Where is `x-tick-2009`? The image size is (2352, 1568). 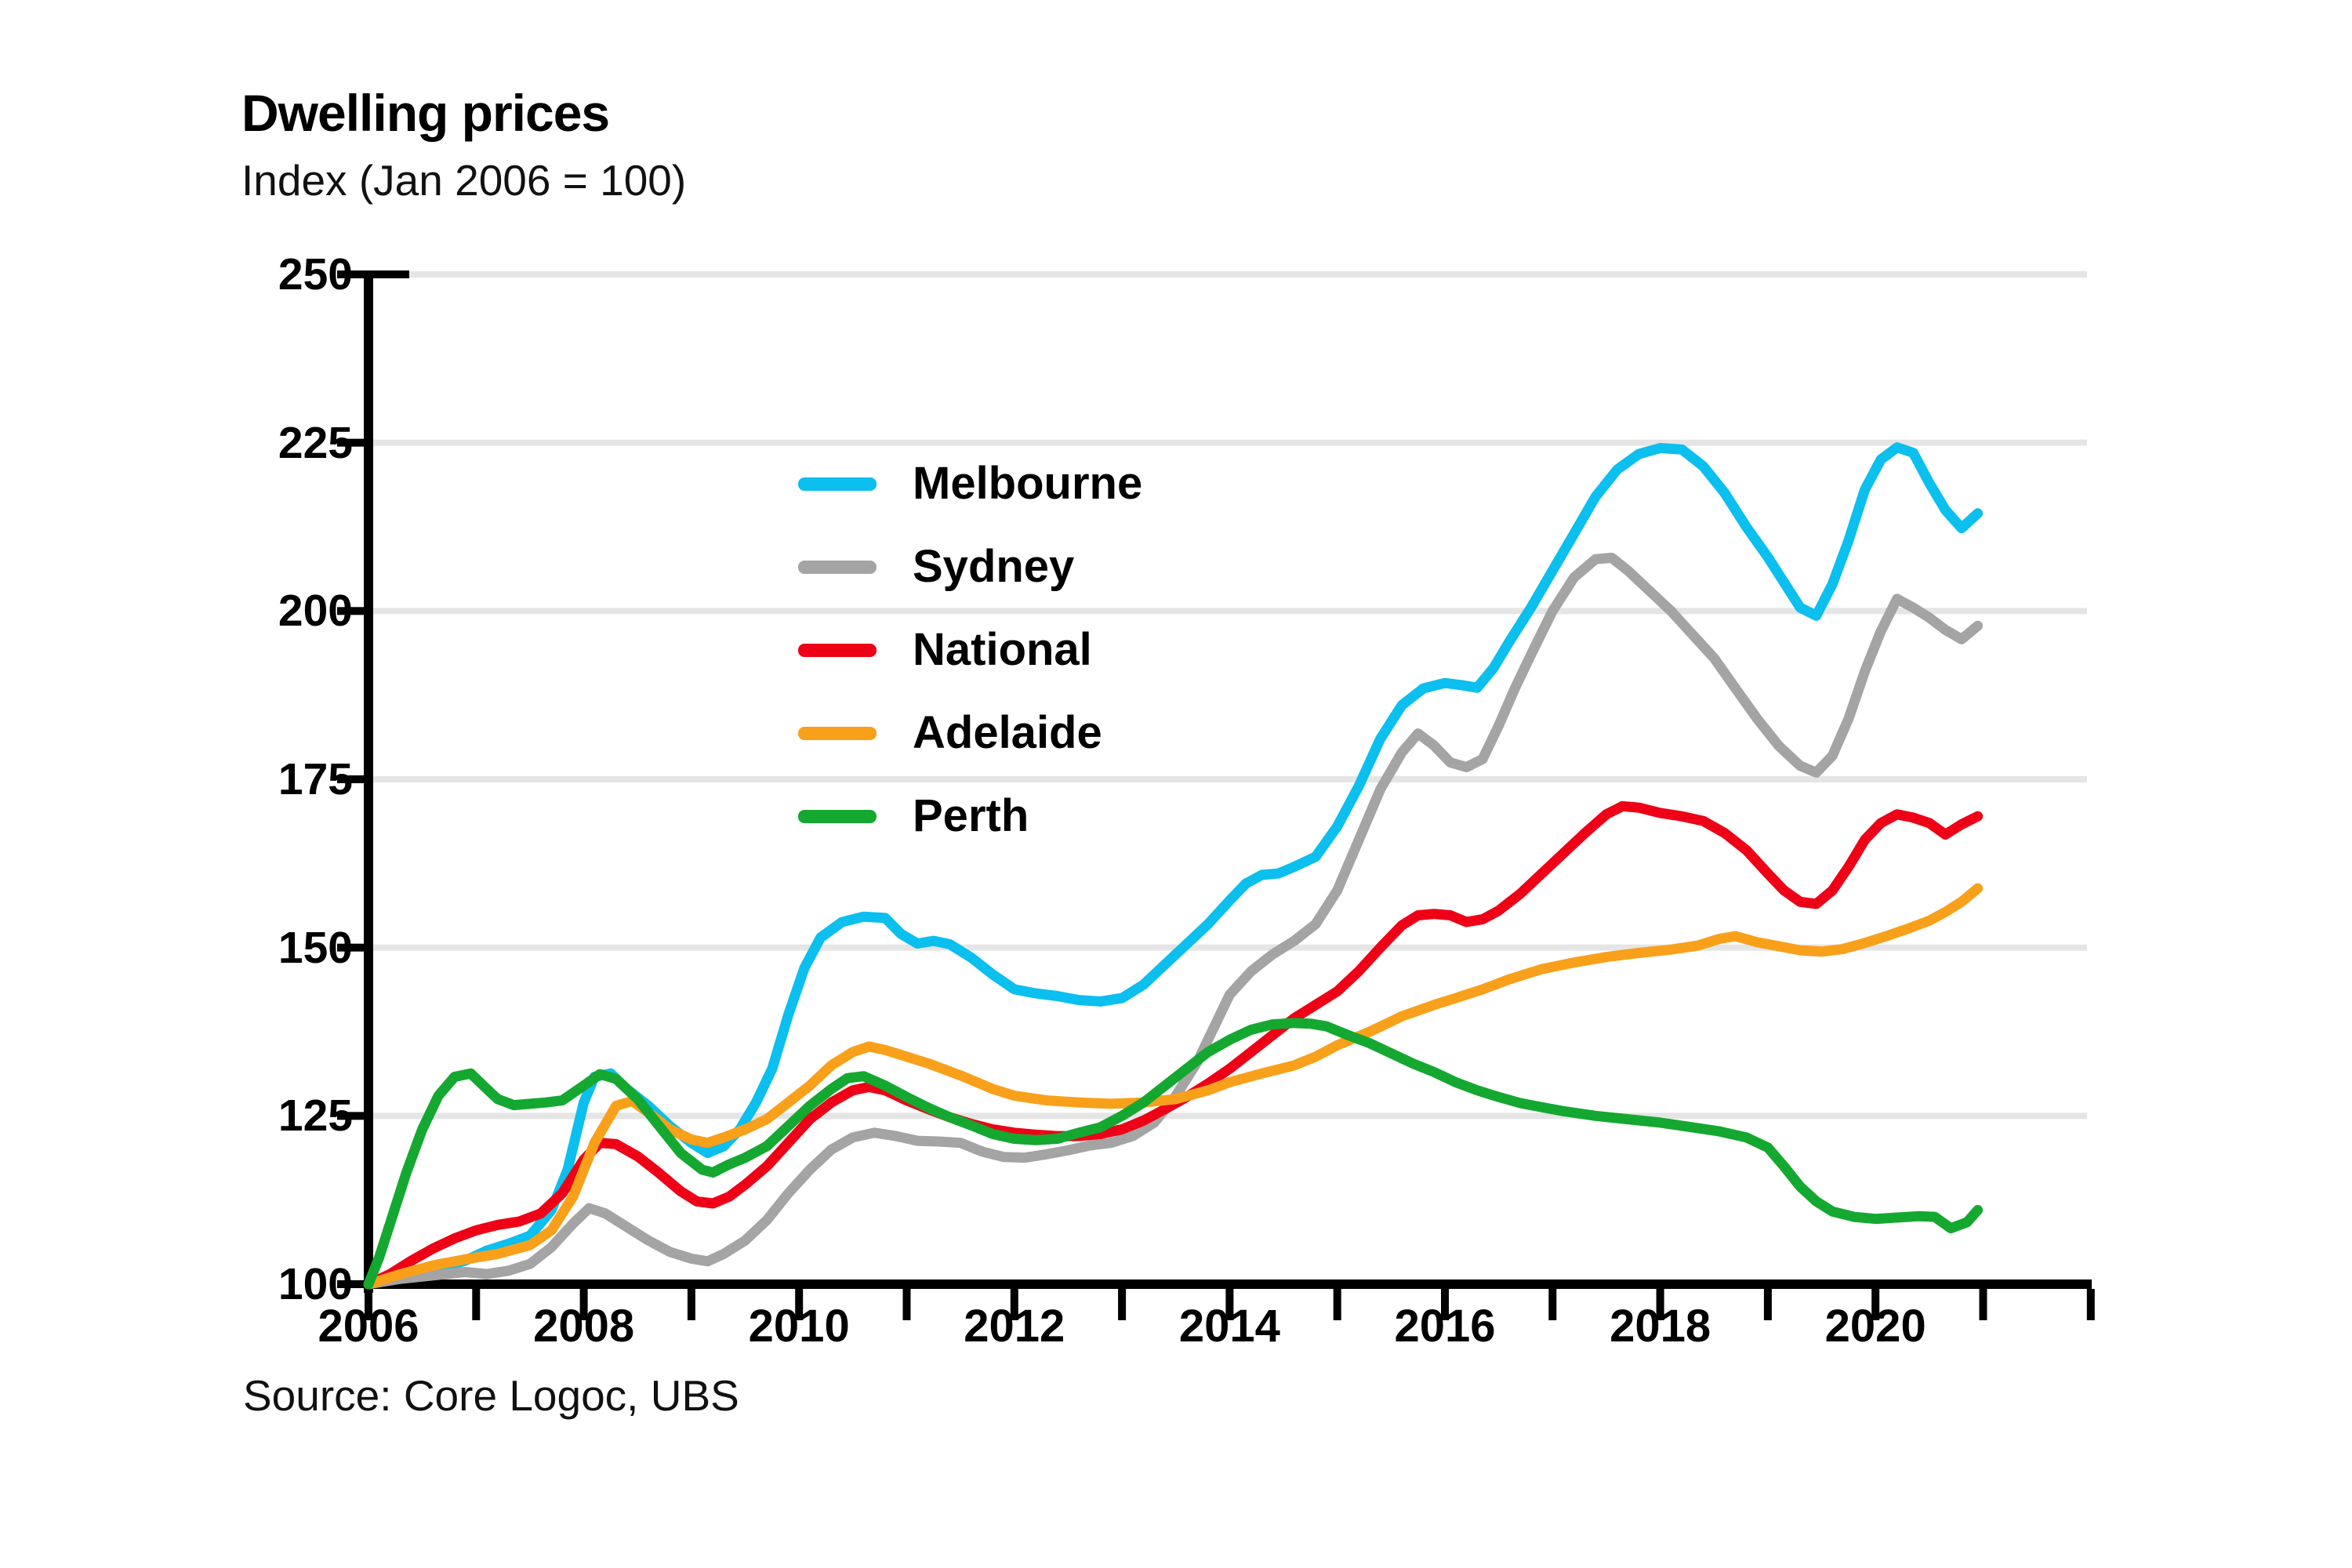
x-tick-2009 is located at coordinates (691, 1304).